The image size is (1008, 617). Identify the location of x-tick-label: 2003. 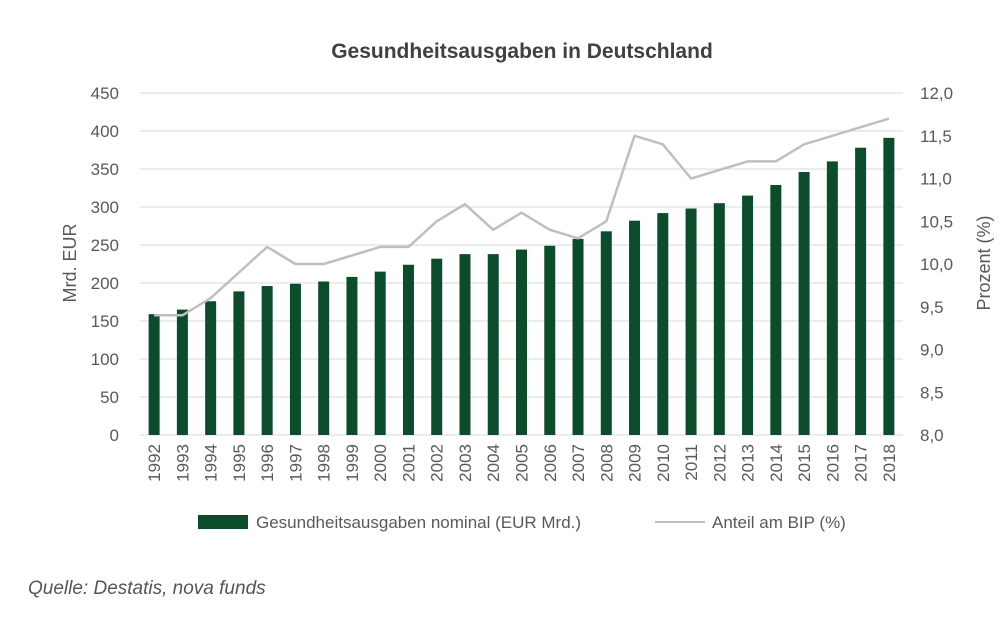
(465, 463).